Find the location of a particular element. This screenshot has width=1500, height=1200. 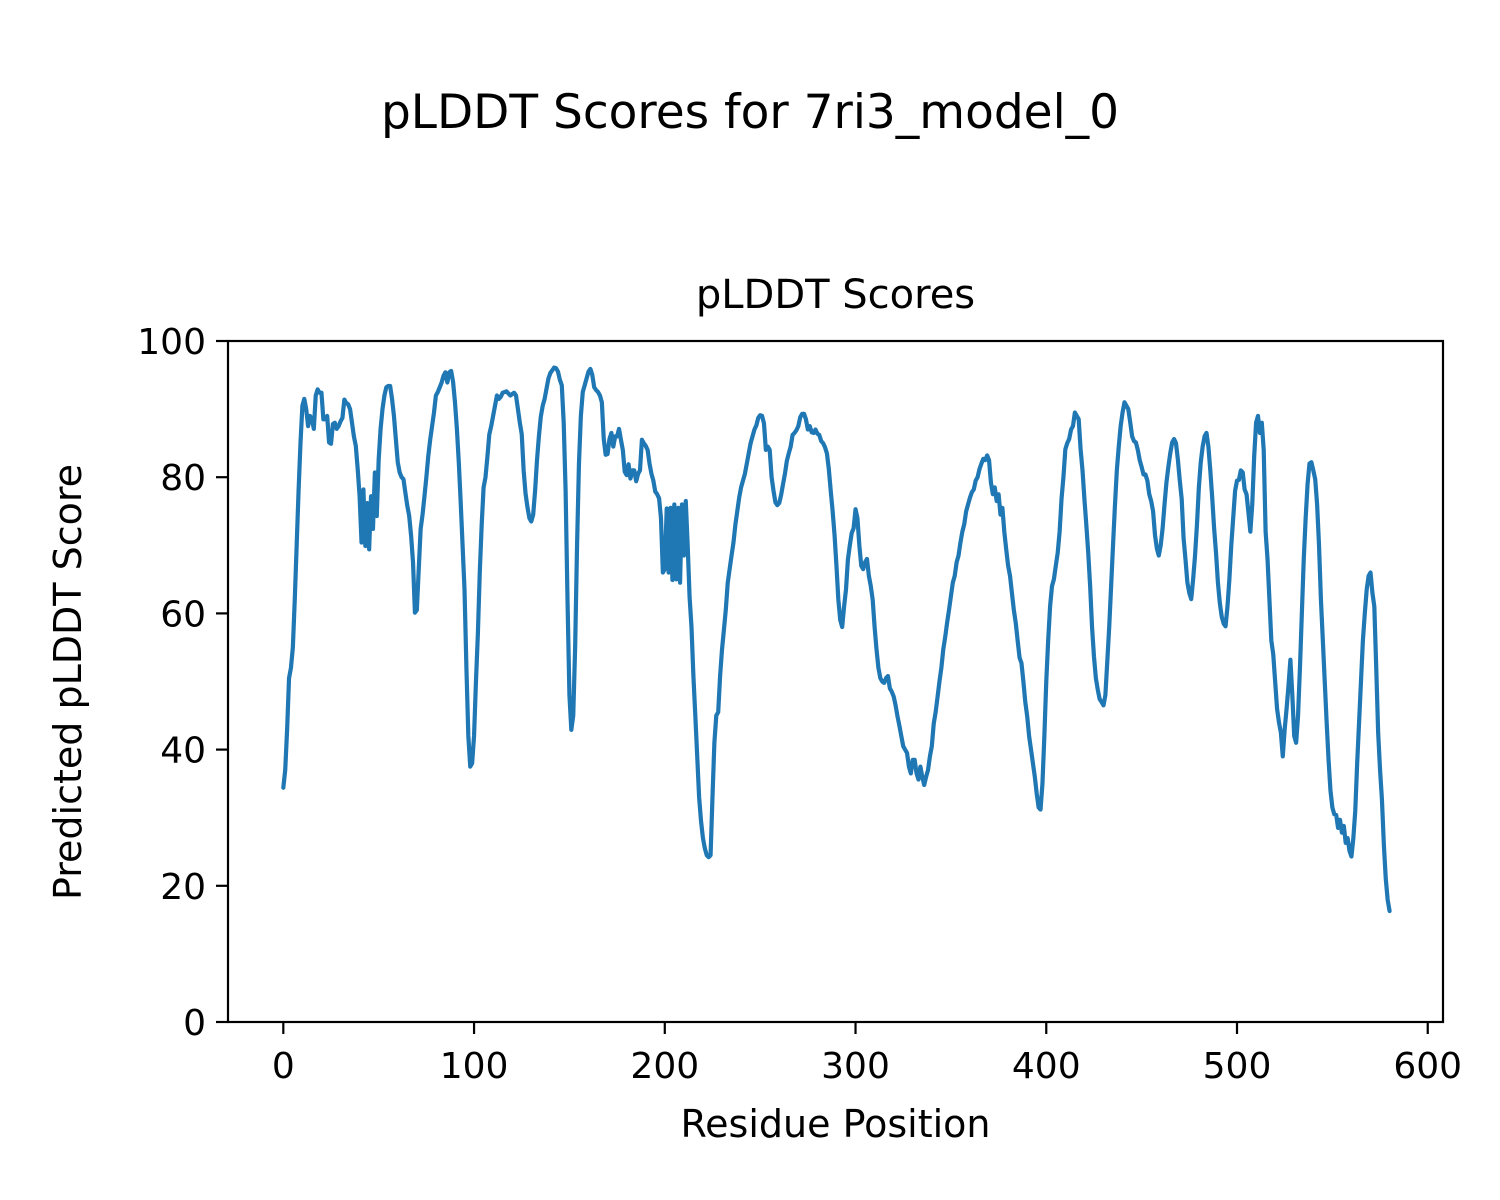

y-axis-ticks: 0 20 40 60 80 100 is located at coordinates (182, 683).